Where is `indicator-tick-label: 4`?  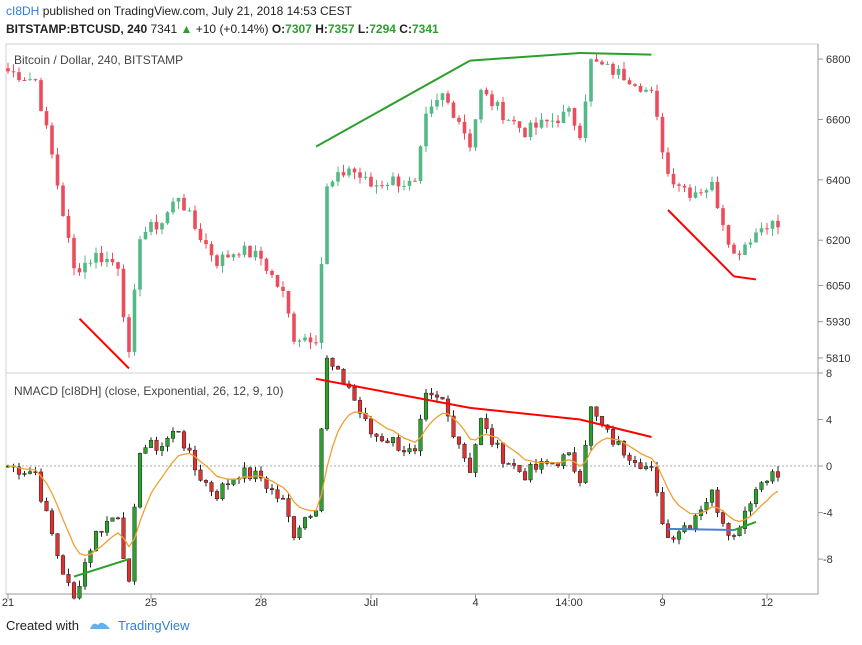 indicator-tick-label: 4 is located at coordinates (829, 421).